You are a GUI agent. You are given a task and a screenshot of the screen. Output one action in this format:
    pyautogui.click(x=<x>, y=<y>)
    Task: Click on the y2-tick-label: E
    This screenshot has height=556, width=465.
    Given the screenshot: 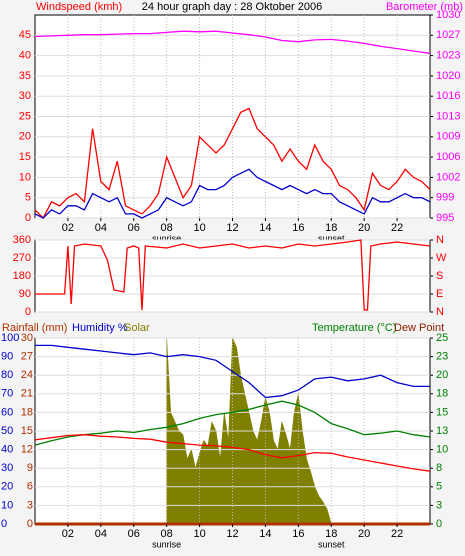 What is the action you would take?
    pyautogui.click(x=439, y=294)
    